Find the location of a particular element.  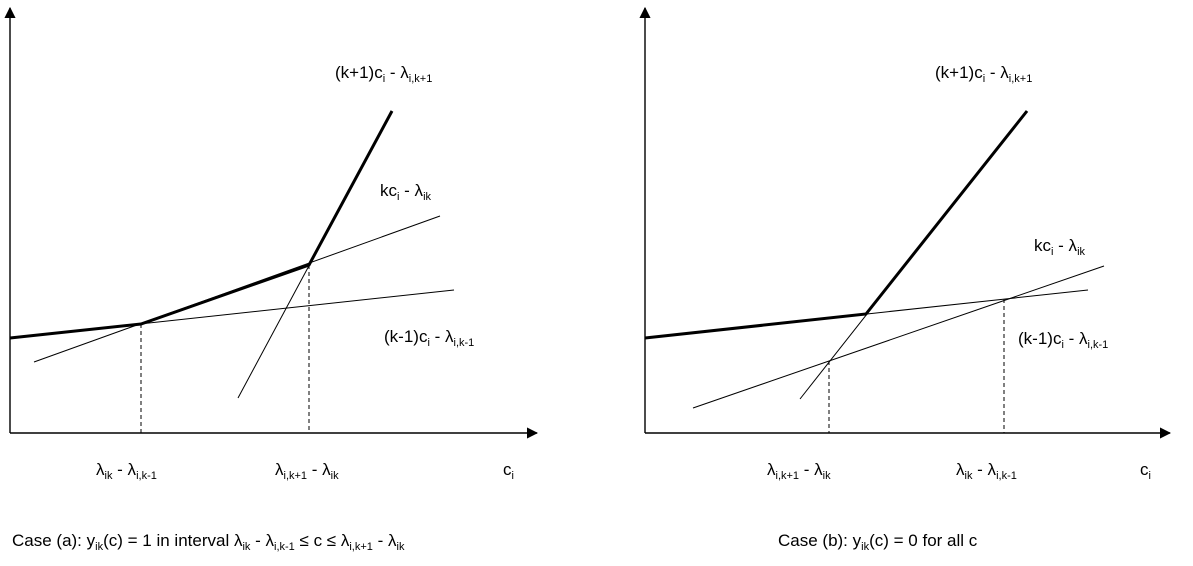

panel-a-label-upper: (k+1)ci - λi,k+1 is located at coordinates (383, 74).